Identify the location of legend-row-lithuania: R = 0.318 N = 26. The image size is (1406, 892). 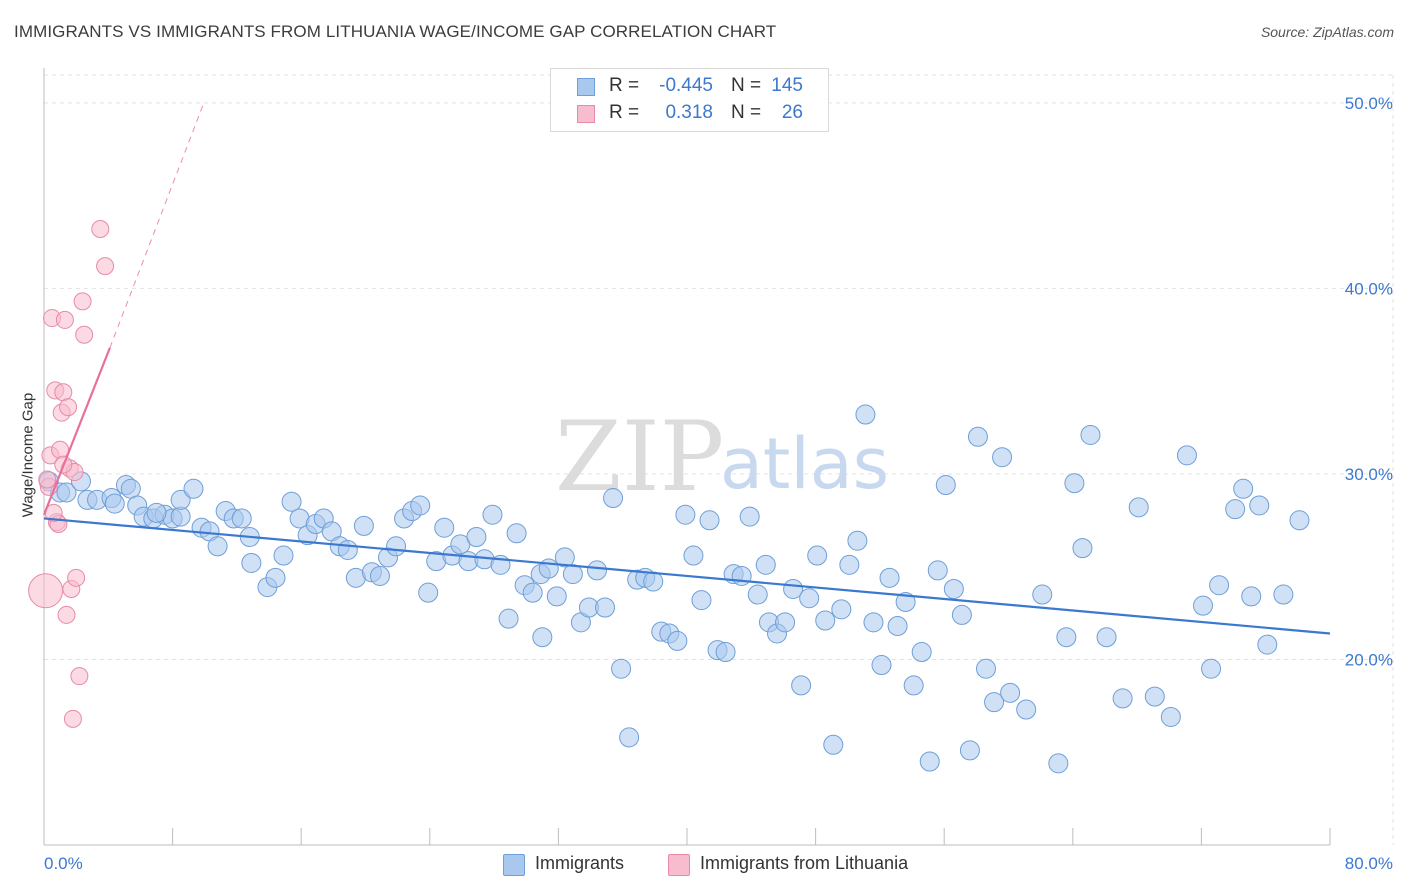
(689, 115).